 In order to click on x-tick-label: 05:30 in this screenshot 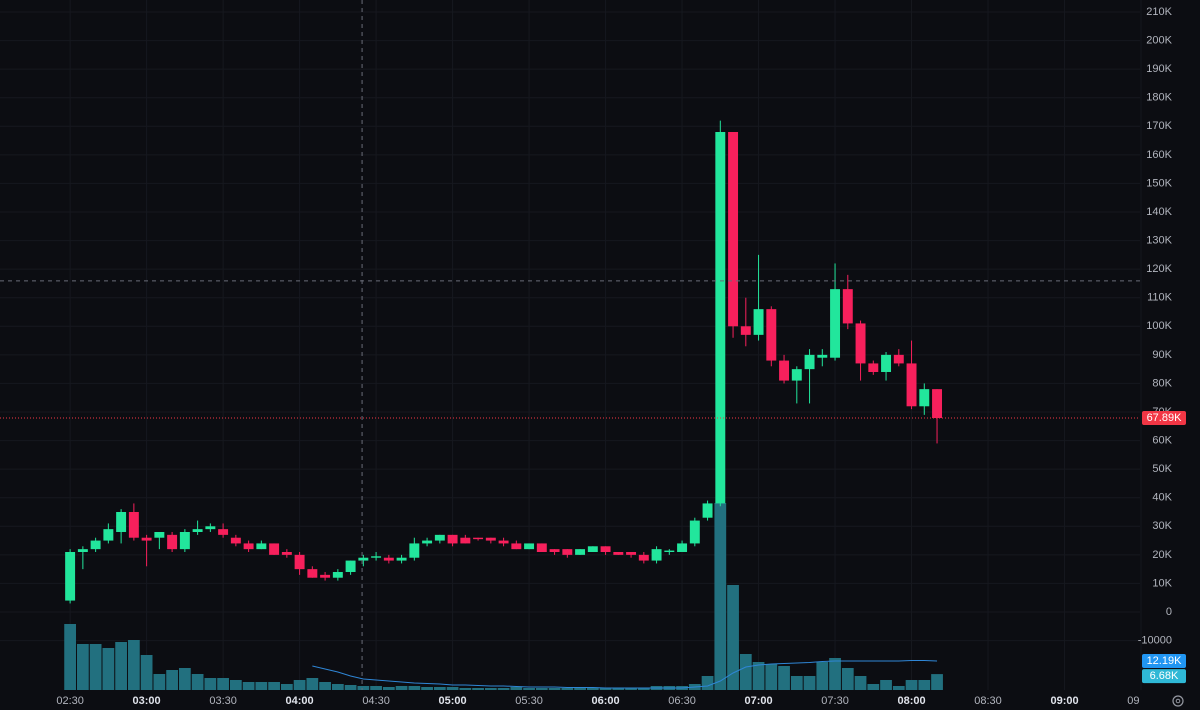, I will do `click(529, 701)`.